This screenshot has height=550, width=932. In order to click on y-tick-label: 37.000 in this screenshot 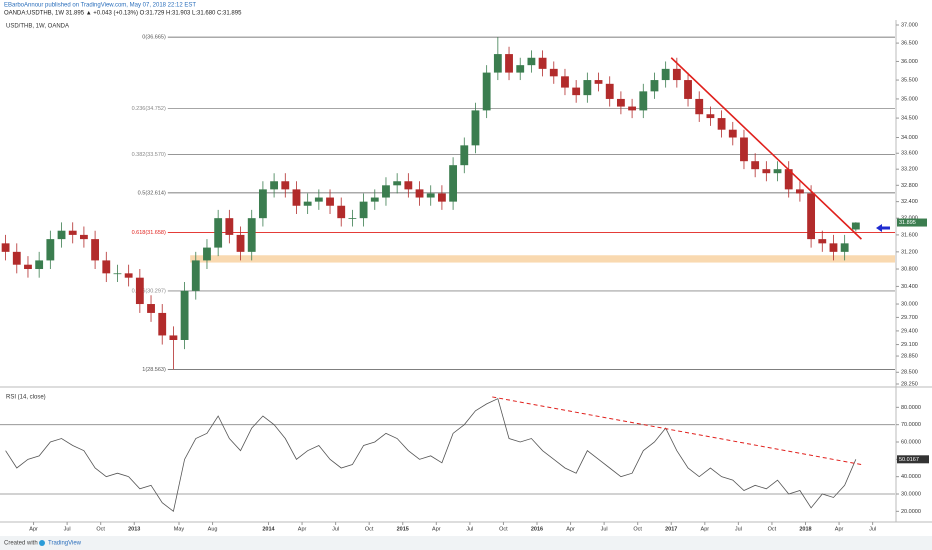, I will do `click(909, 25)`.